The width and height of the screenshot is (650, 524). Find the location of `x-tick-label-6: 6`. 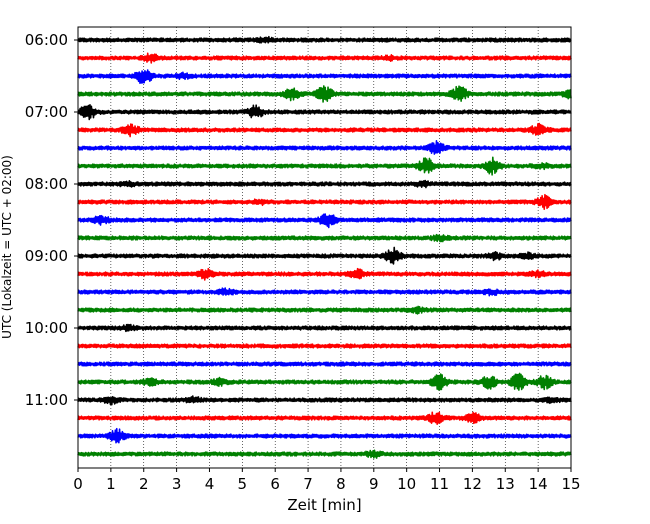

x-tick-label-6: 6 is located at coordinates (275, 484).